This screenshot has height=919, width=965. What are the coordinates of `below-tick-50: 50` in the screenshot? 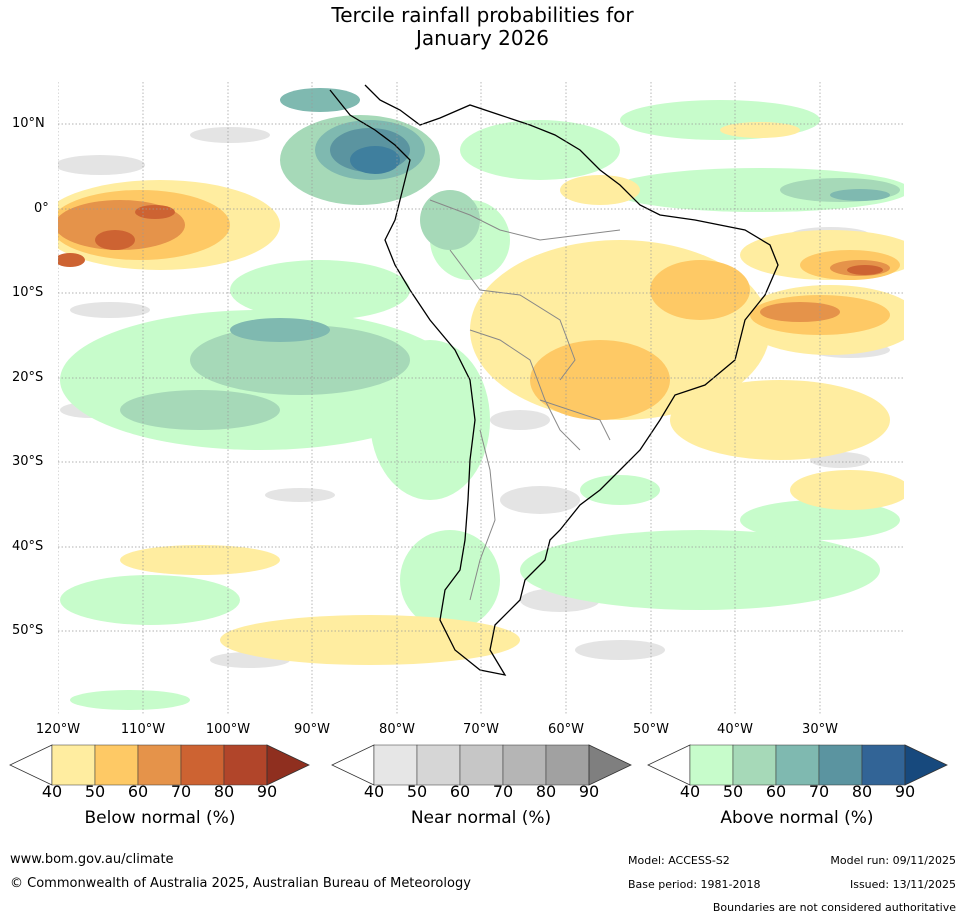 It's located at (95, 791).